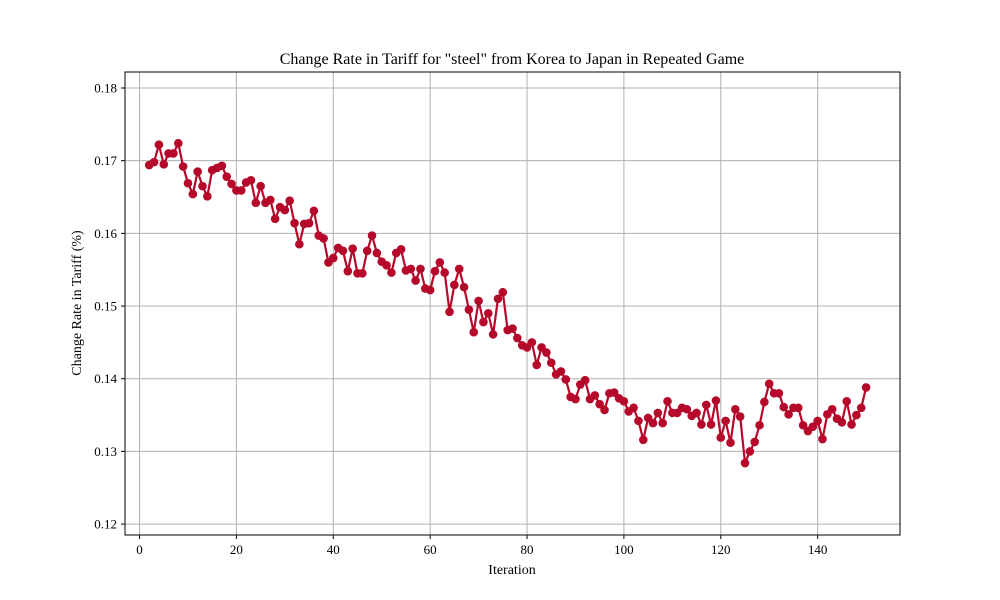 Image resolution: width=1000 pixels, height=600 pixels. What do you see at coordinates (333, 549) in the screenshot?
I see `x-tick-label: 40` at bounding box center [333, 549].